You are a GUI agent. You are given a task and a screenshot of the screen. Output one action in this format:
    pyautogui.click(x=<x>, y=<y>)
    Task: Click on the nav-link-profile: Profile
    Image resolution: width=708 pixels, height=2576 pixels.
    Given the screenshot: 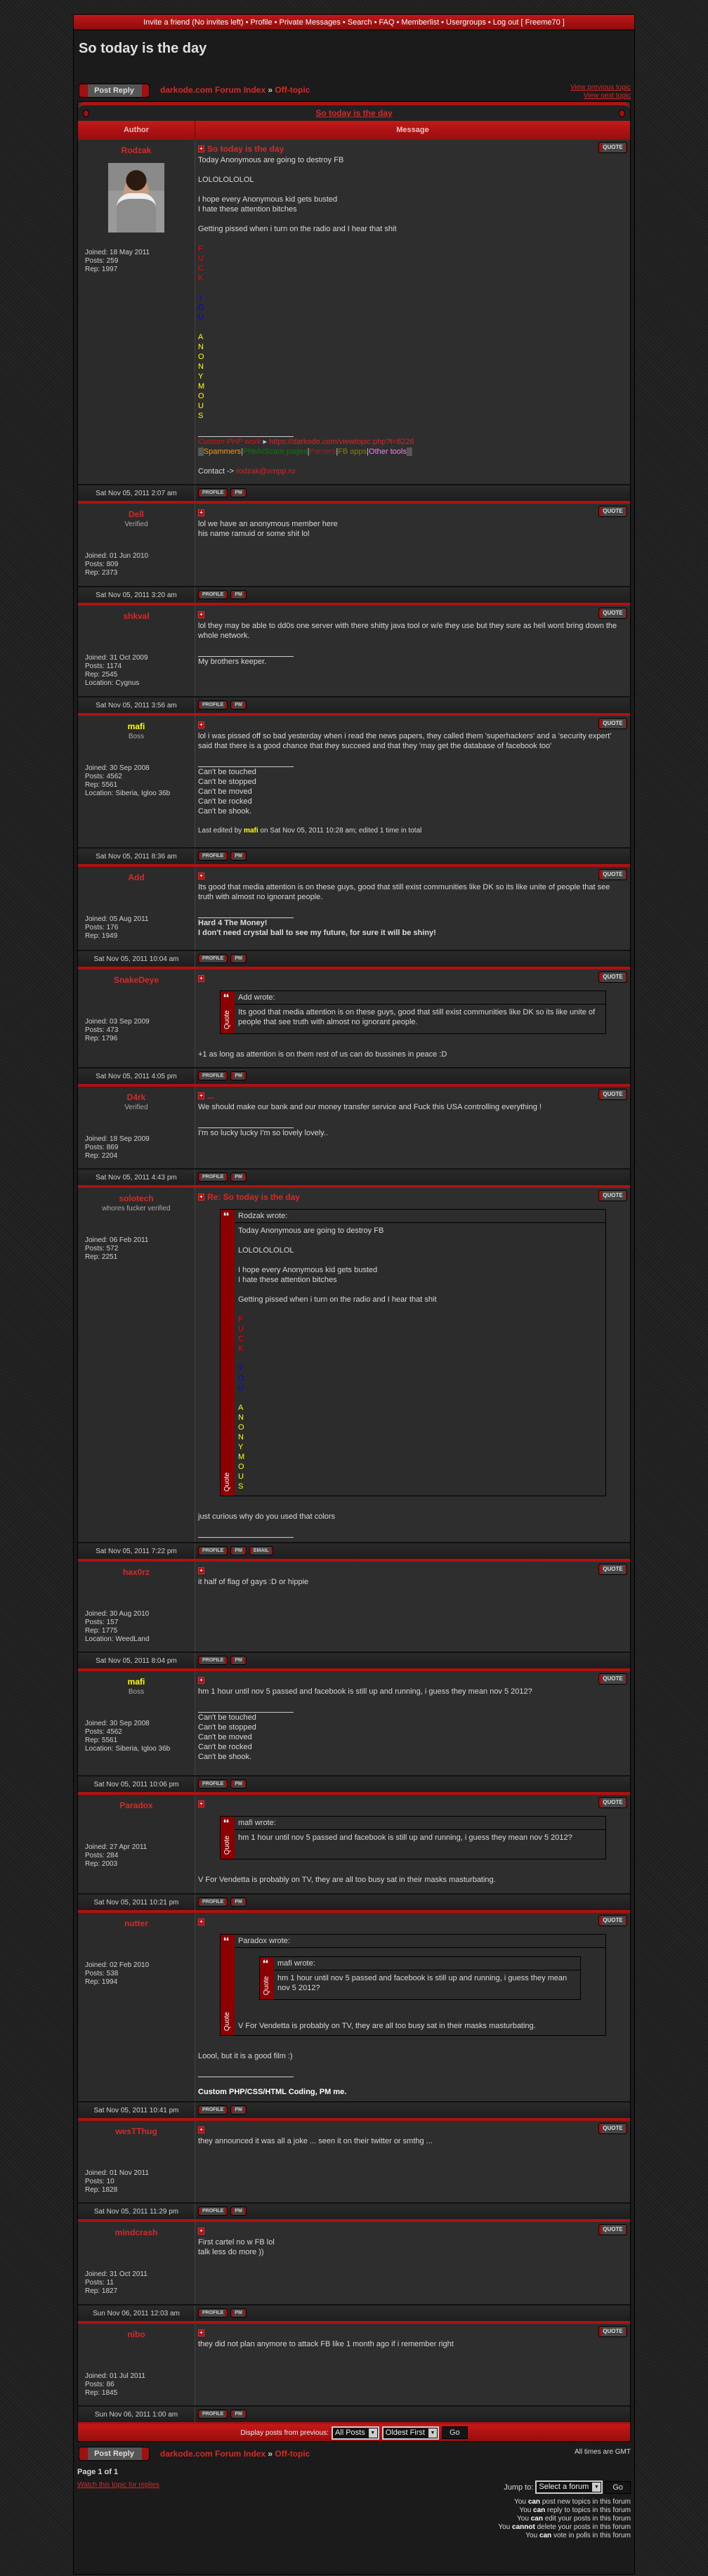 What is the action you would take?
    pyautogui.click(x=261, y=22)
    